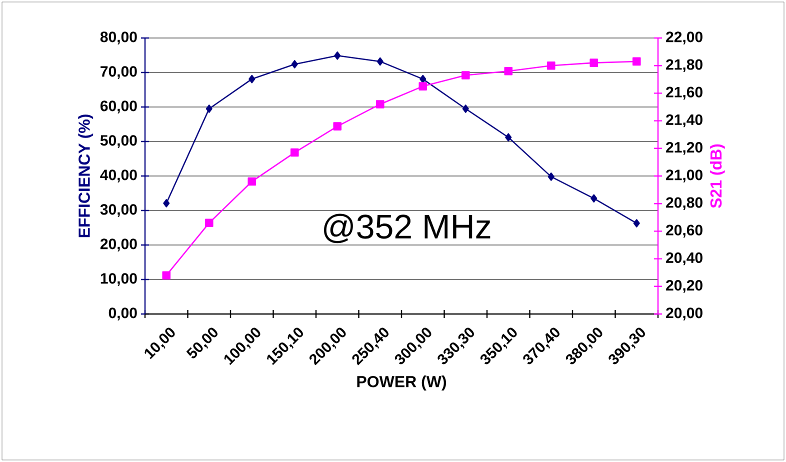 The height and width of the screenshot is (462, 786). I want to click on y-tick-label: 10,00, so click(118, 279).